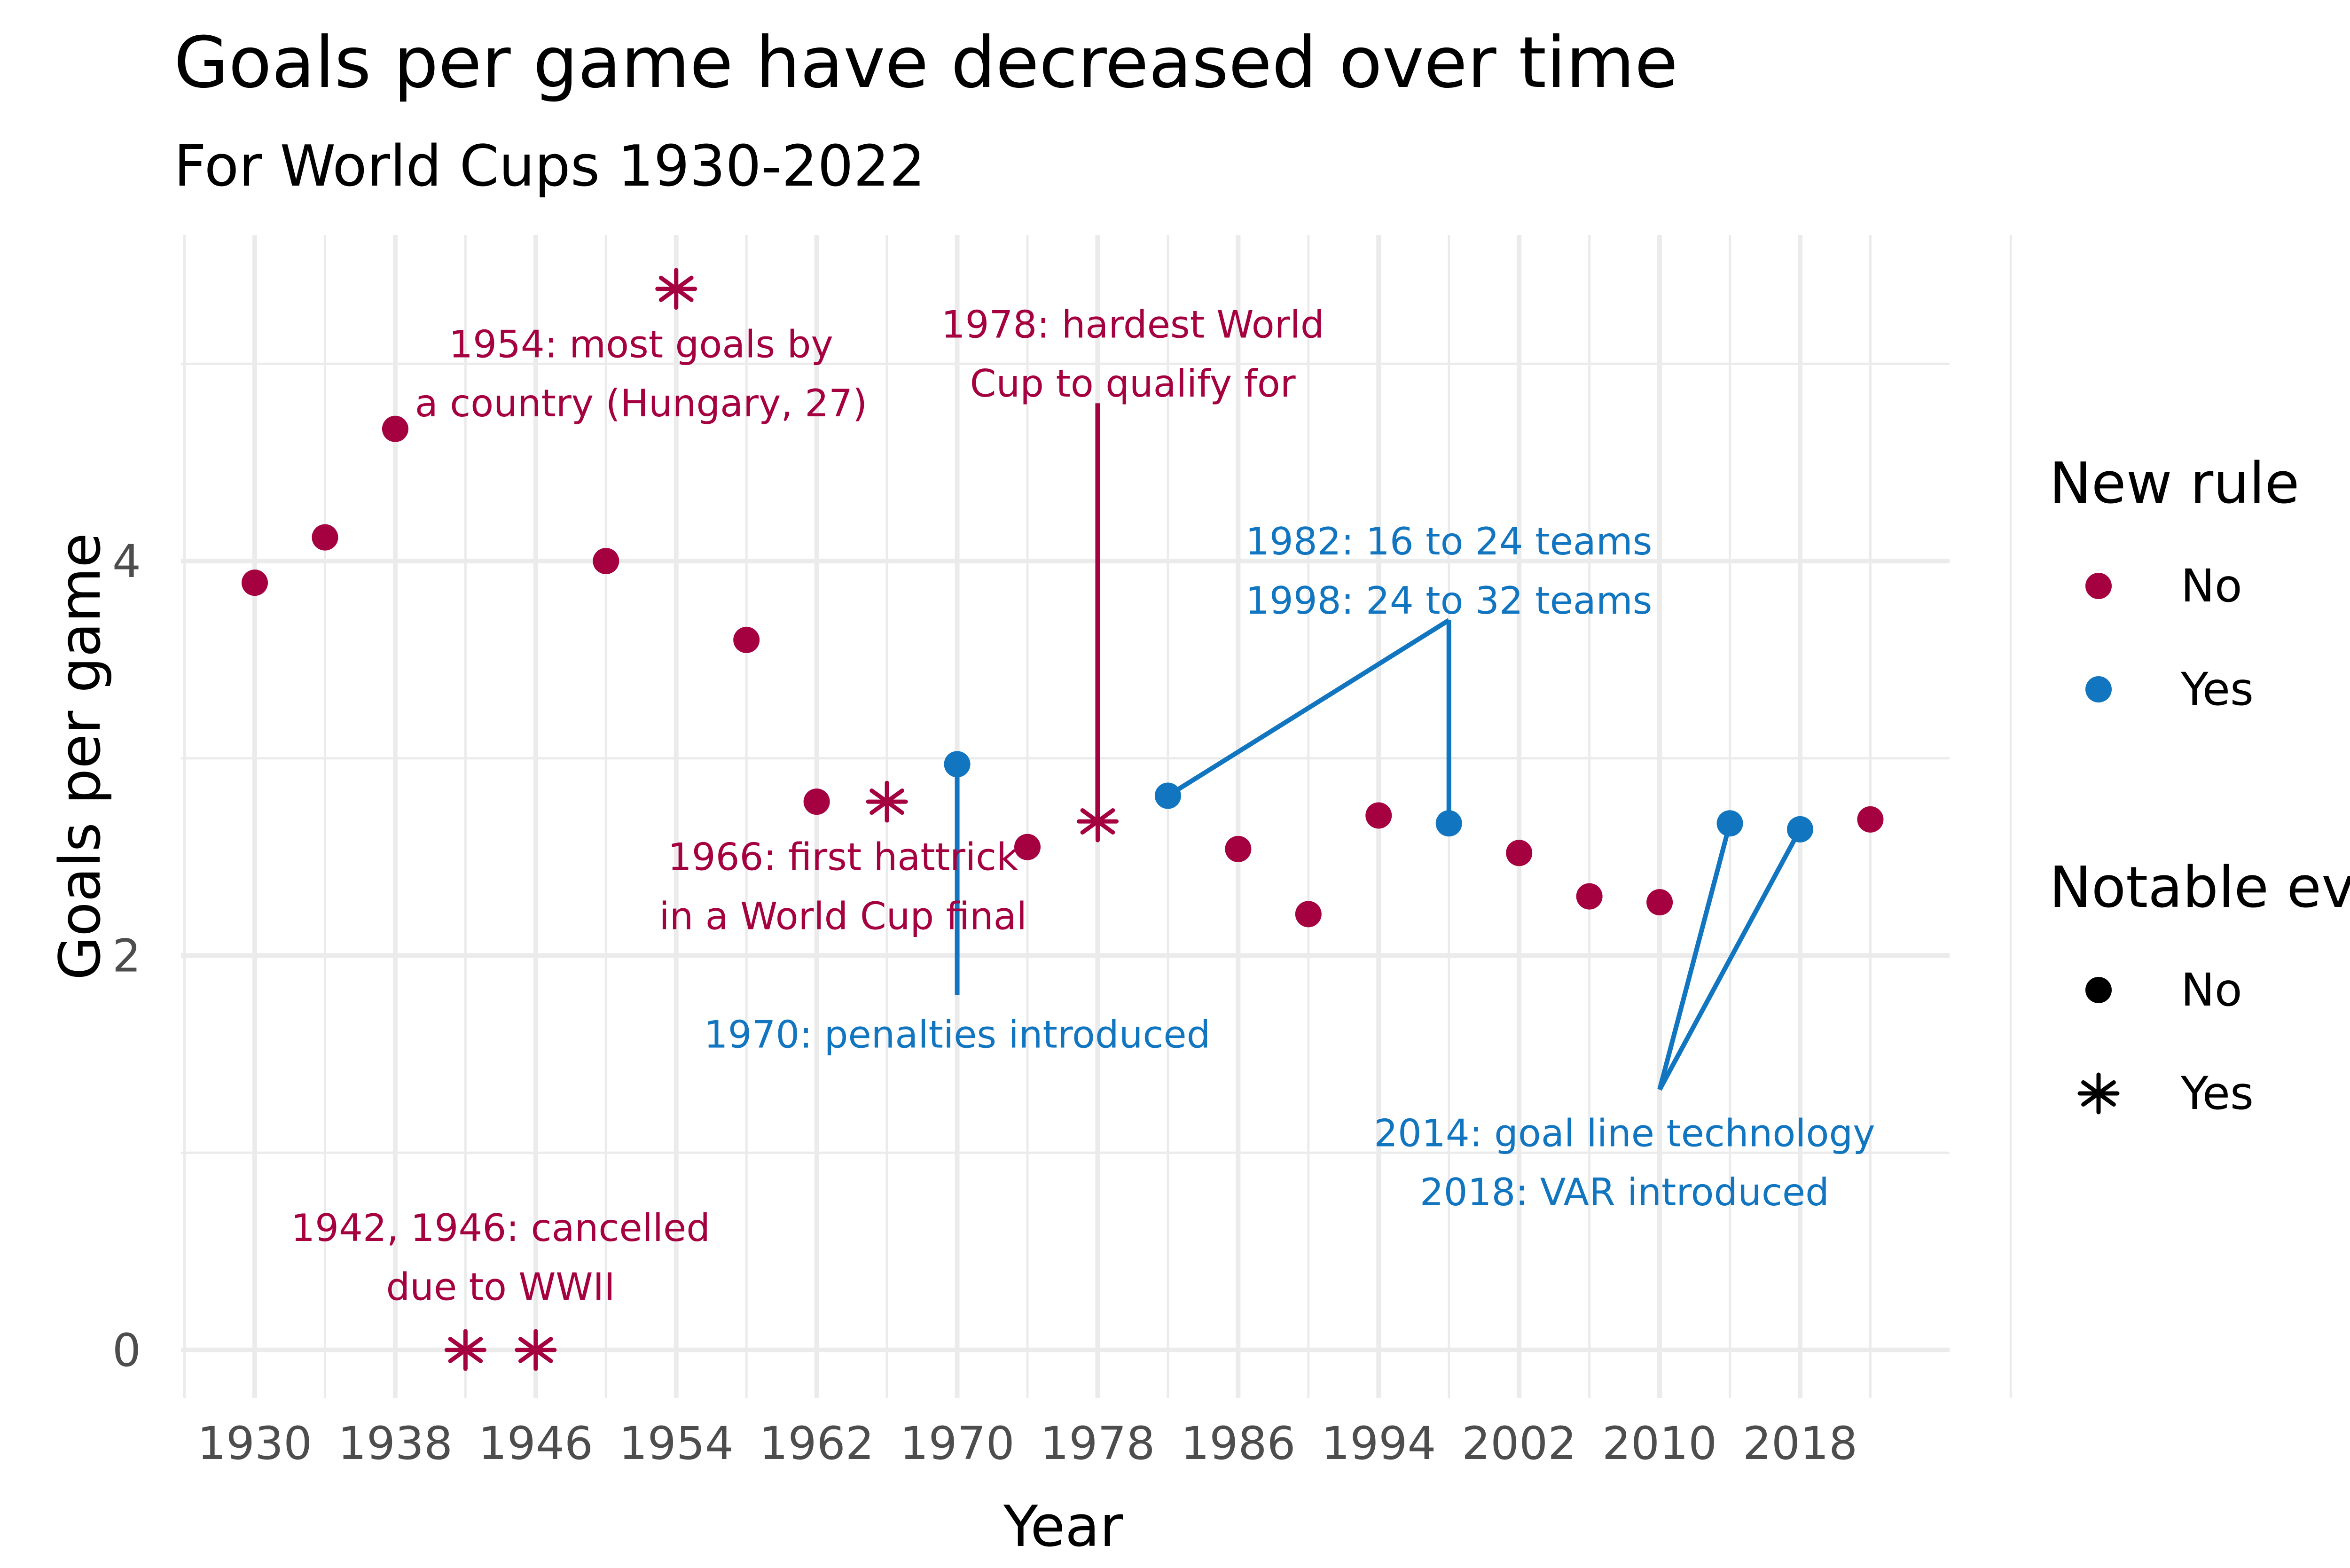 This screenshot has height=1568, width=2350. What do you see at coordinates (1624, 1133) in the screenshot?
I see `annotation-label: 2014: goal line technology` at bounding box center [1624, 1133].